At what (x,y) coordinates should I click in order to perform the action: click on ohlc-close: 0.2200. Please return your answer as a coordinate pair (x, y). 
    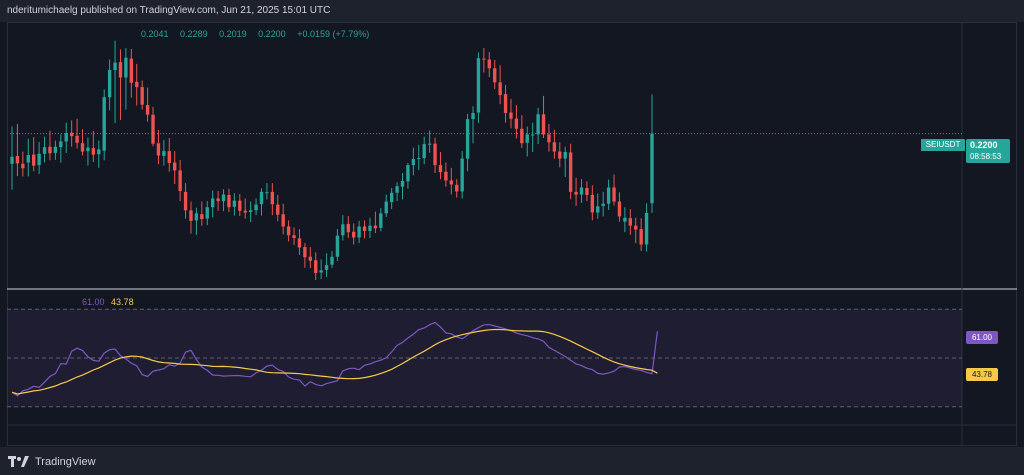
    Looking at the image, I should click on (272, 34).